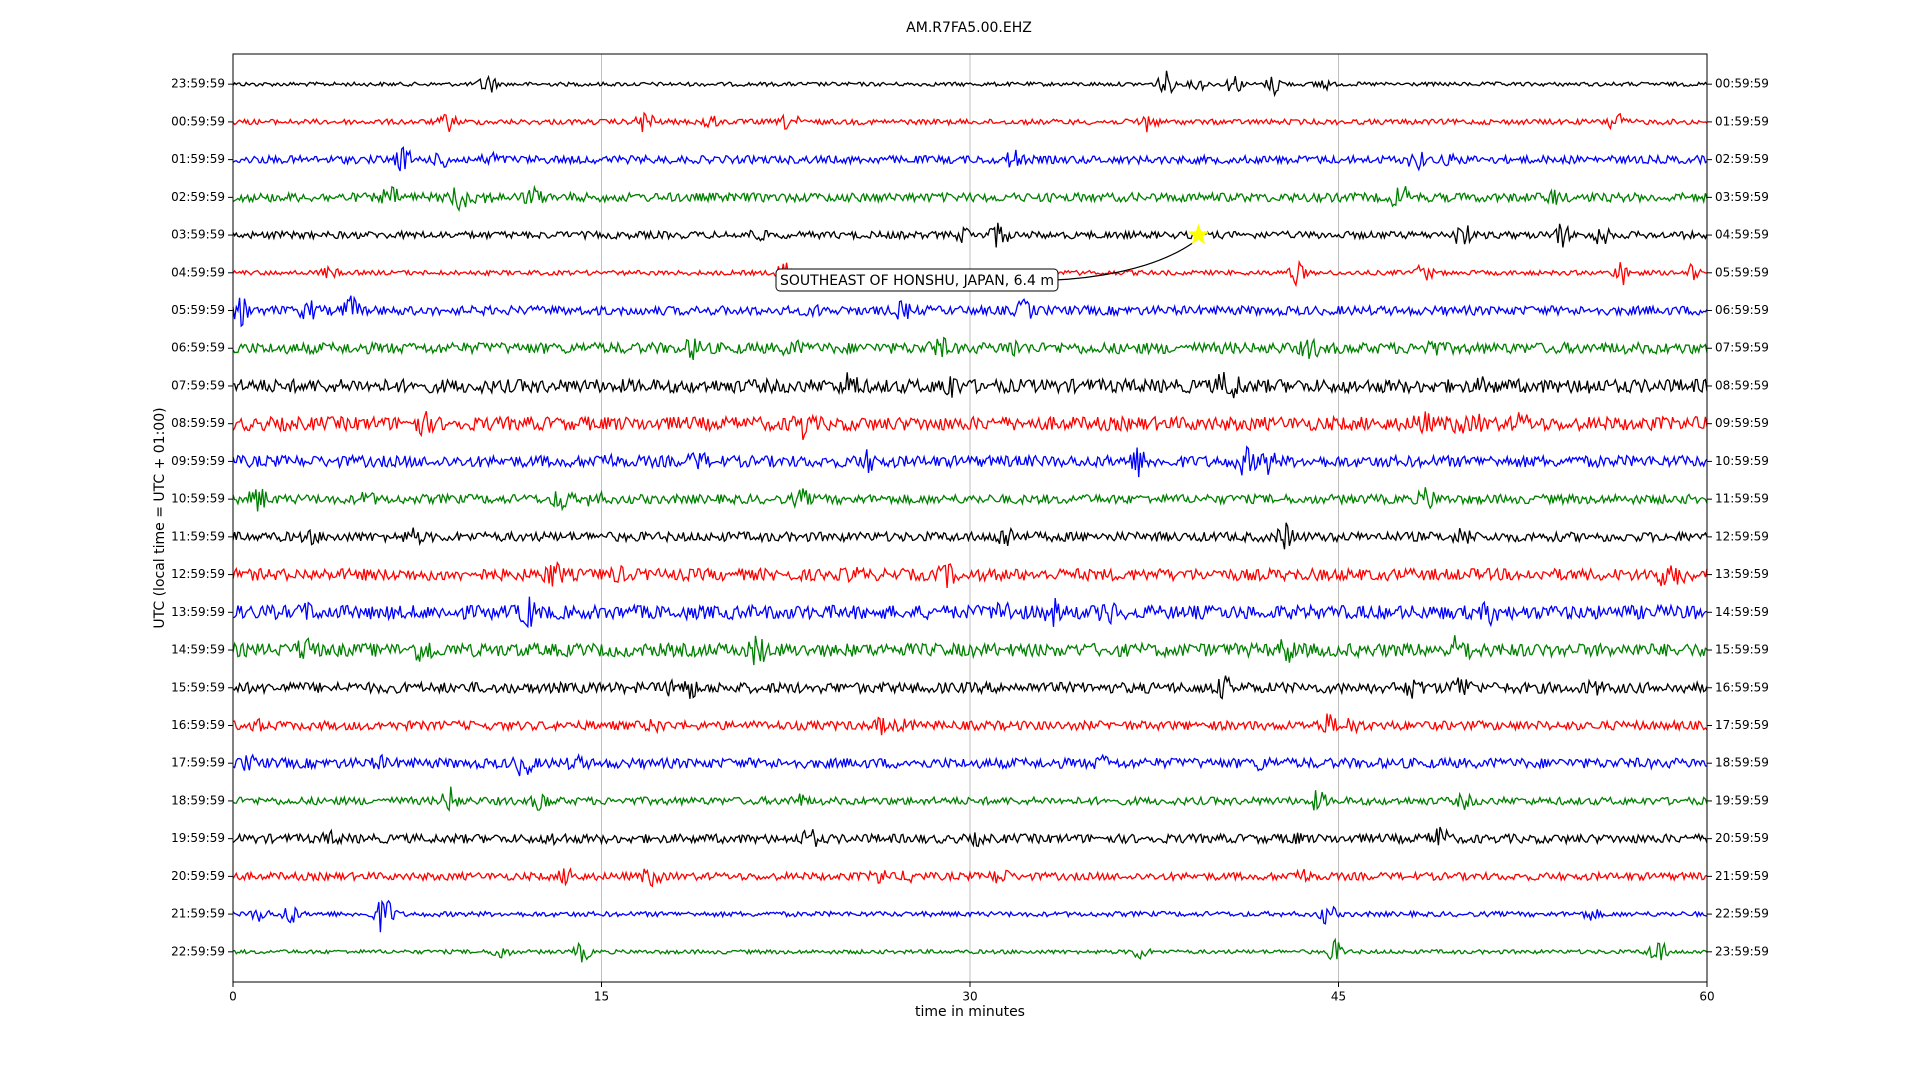 The width and height of the screenshot is (1920, 1080). Describe the element at coordinates (198, 499) in the screenshot. I see `y-tick-label: 10:59:59` at that location.